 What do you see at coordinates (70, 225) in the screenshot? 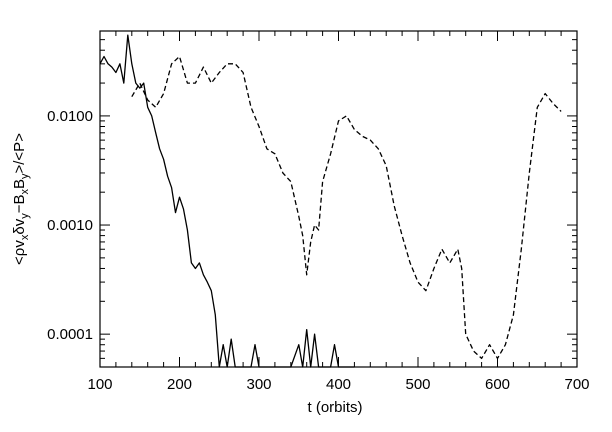
I see `y-tick-label: 0.0010` at bounding box center [70, 225].